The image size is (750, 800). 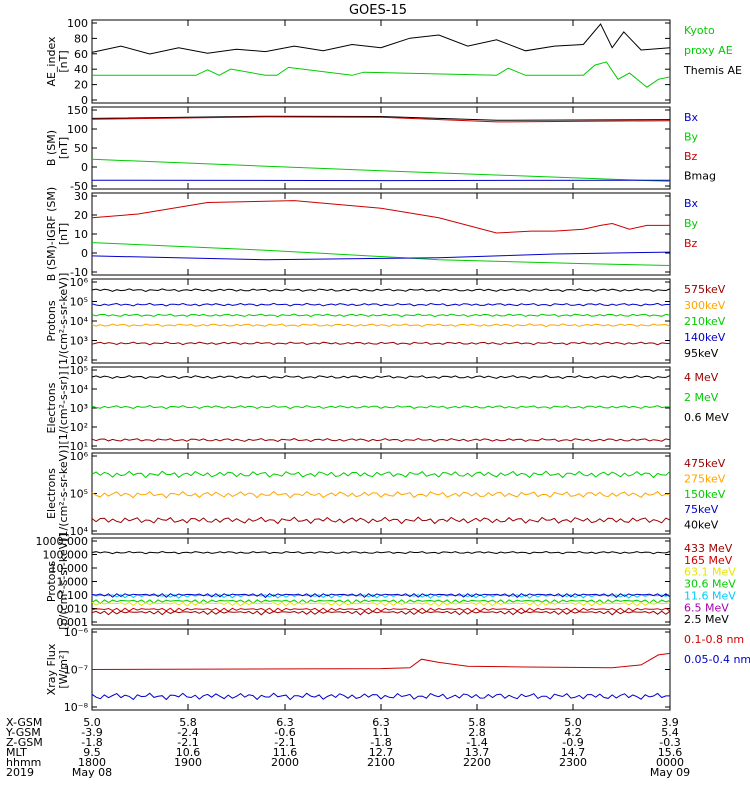 I want to click on footer-value: 1.1, so click(x=381, y=732).